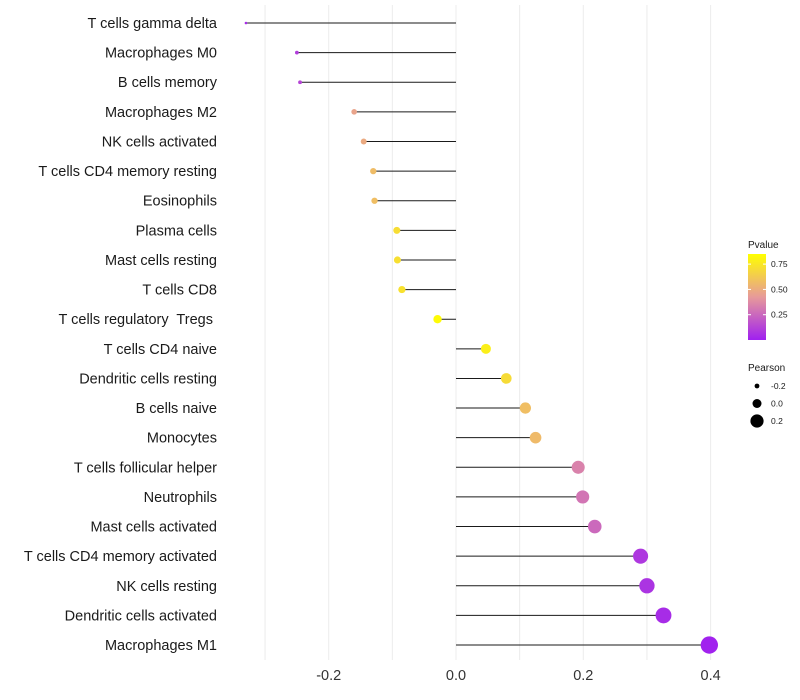  Describe the element at coordinates (779, 315) in the screenshot. I see `pvalue-tick-label: 0.25` at that location.